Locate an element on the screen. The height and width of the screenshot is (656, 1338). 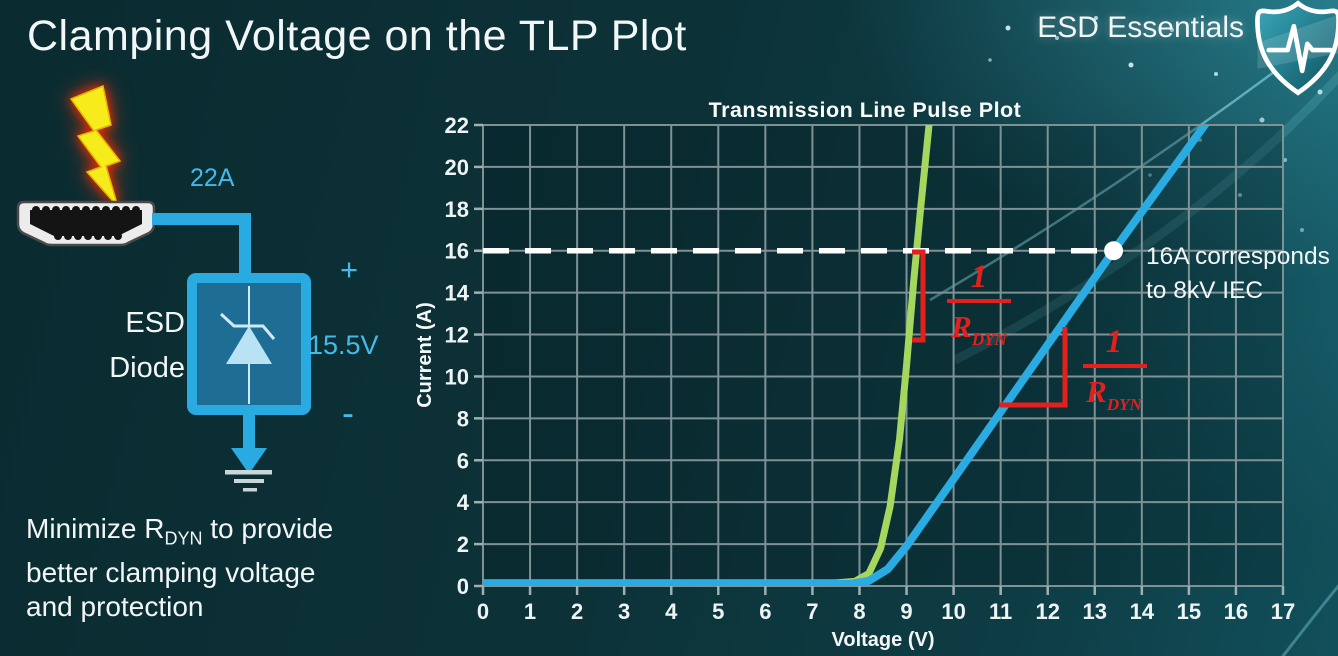
y-tick-label: 4 is located at coordinates (463, 502).